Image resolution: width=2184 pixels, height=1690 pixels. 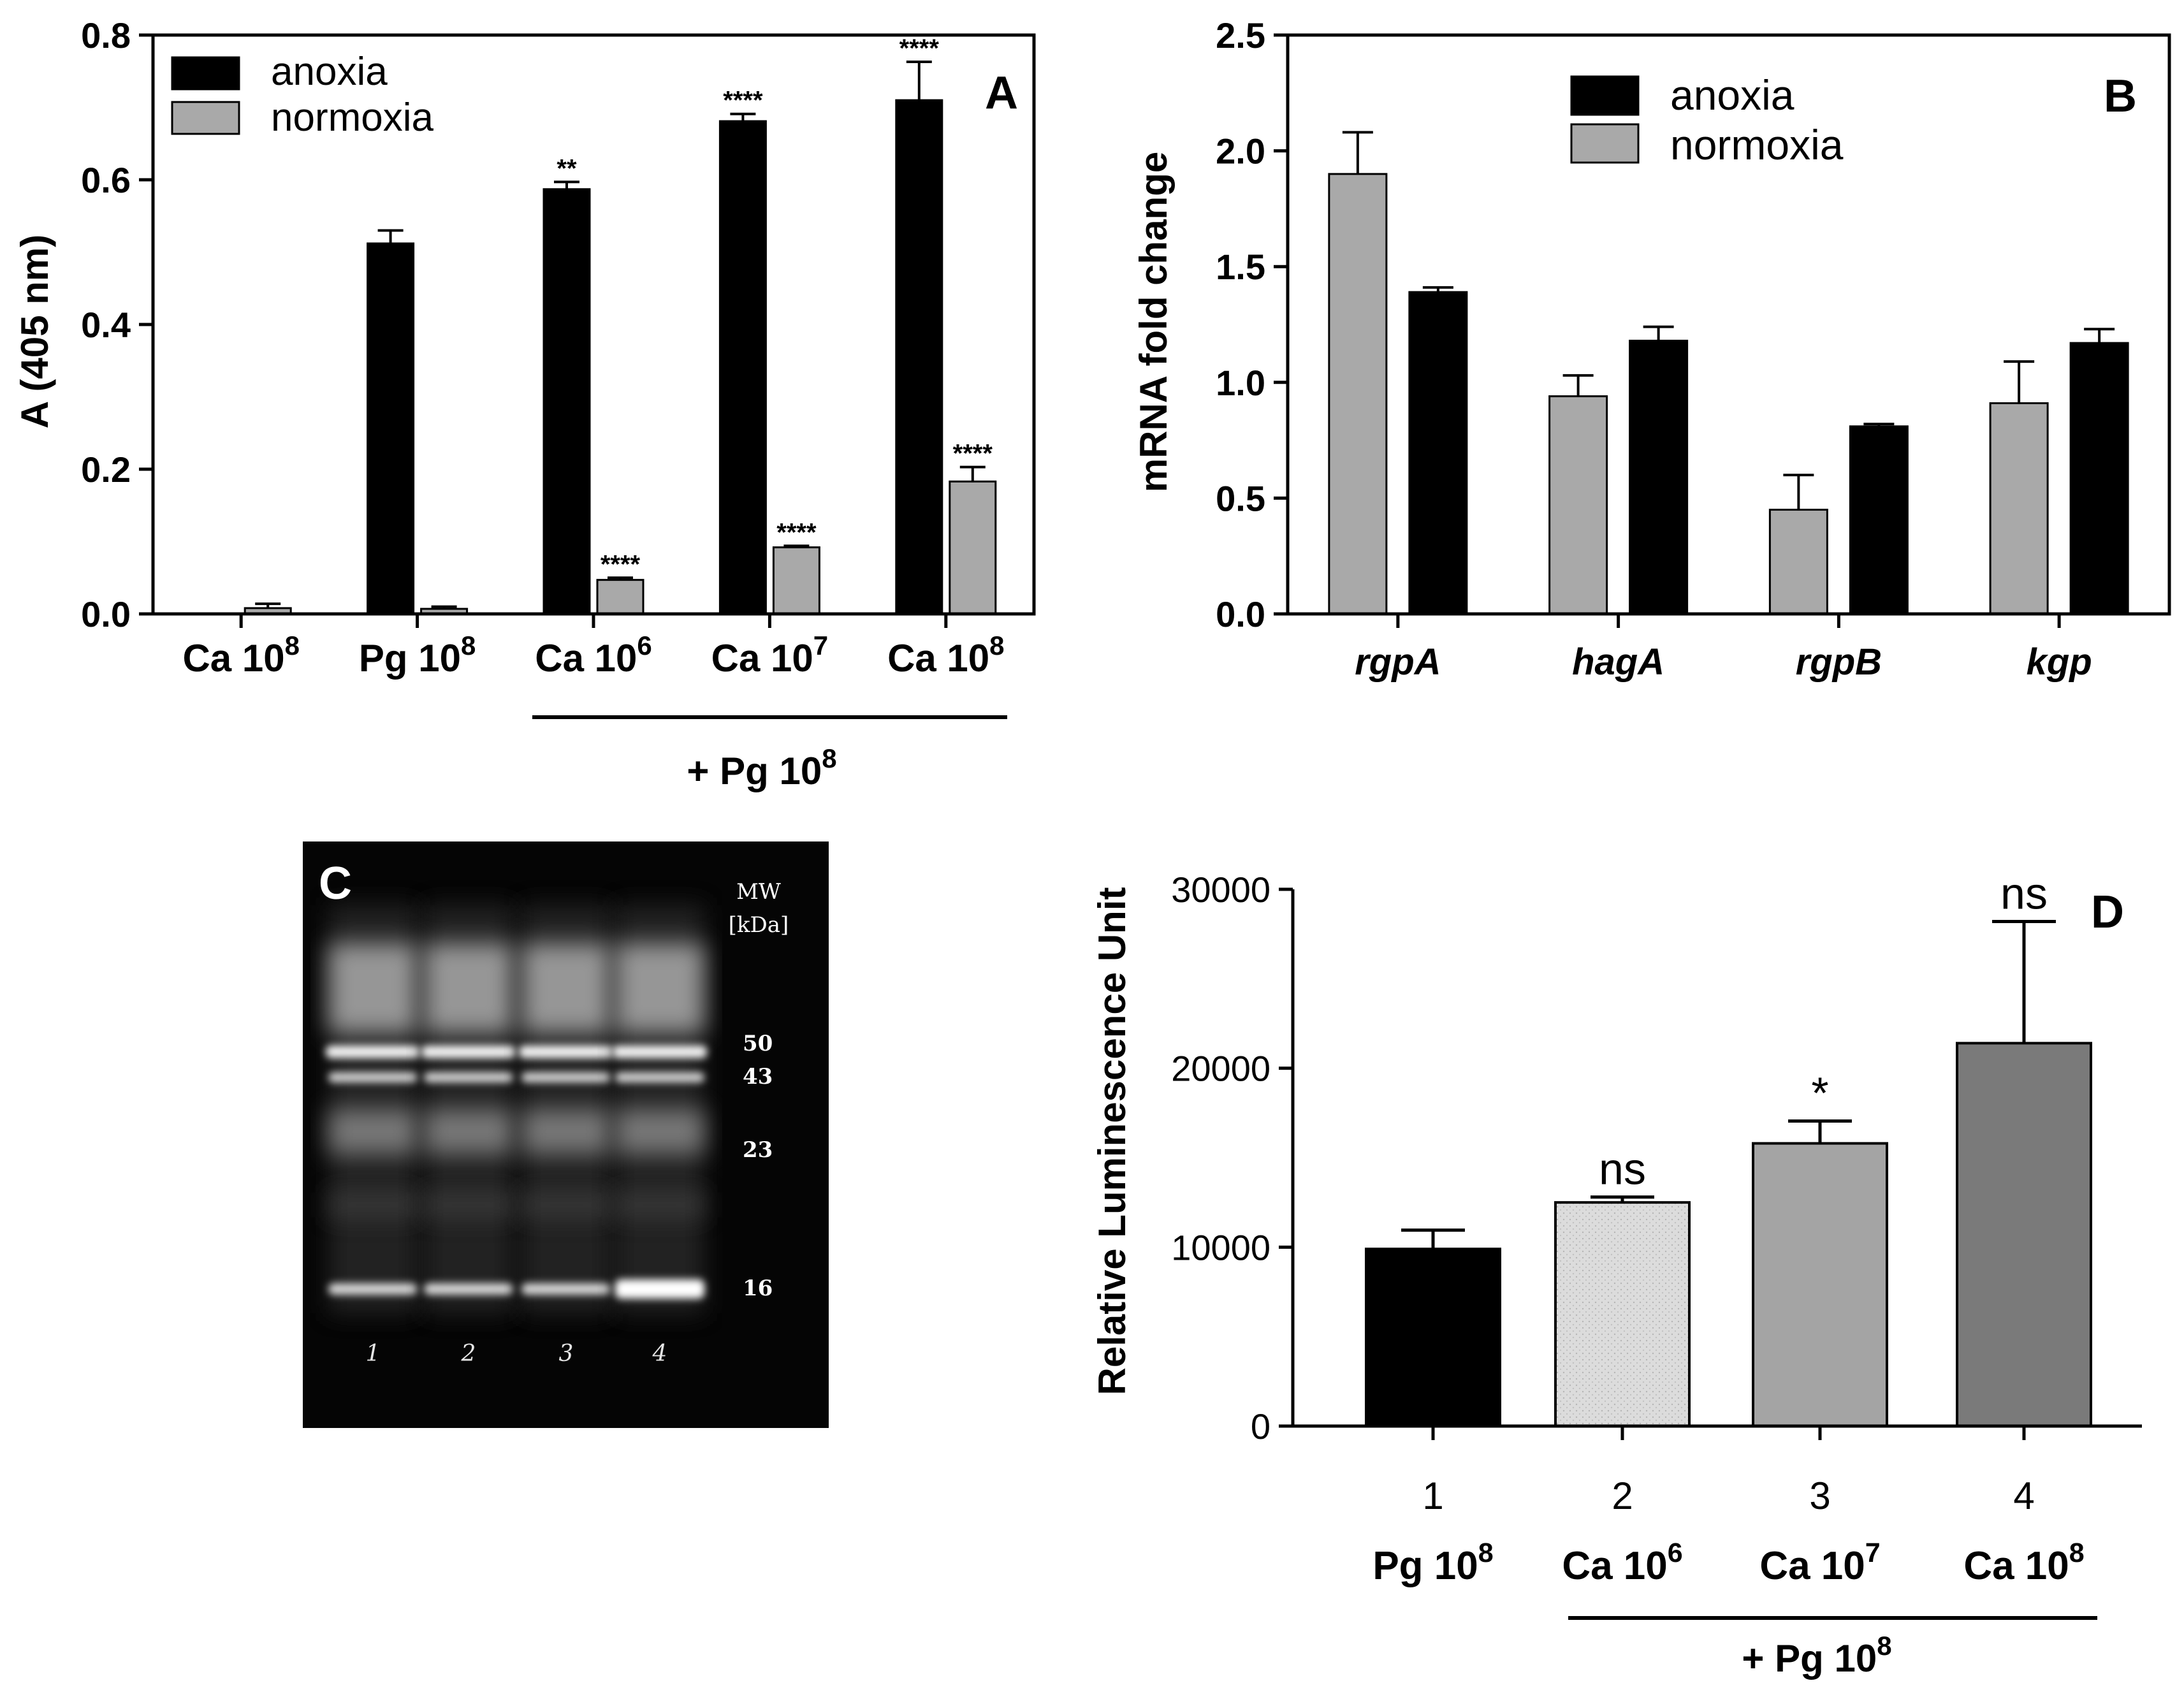 I want to click on panel-a-legend-swatch-anoxia, so click(x=205, y=74).